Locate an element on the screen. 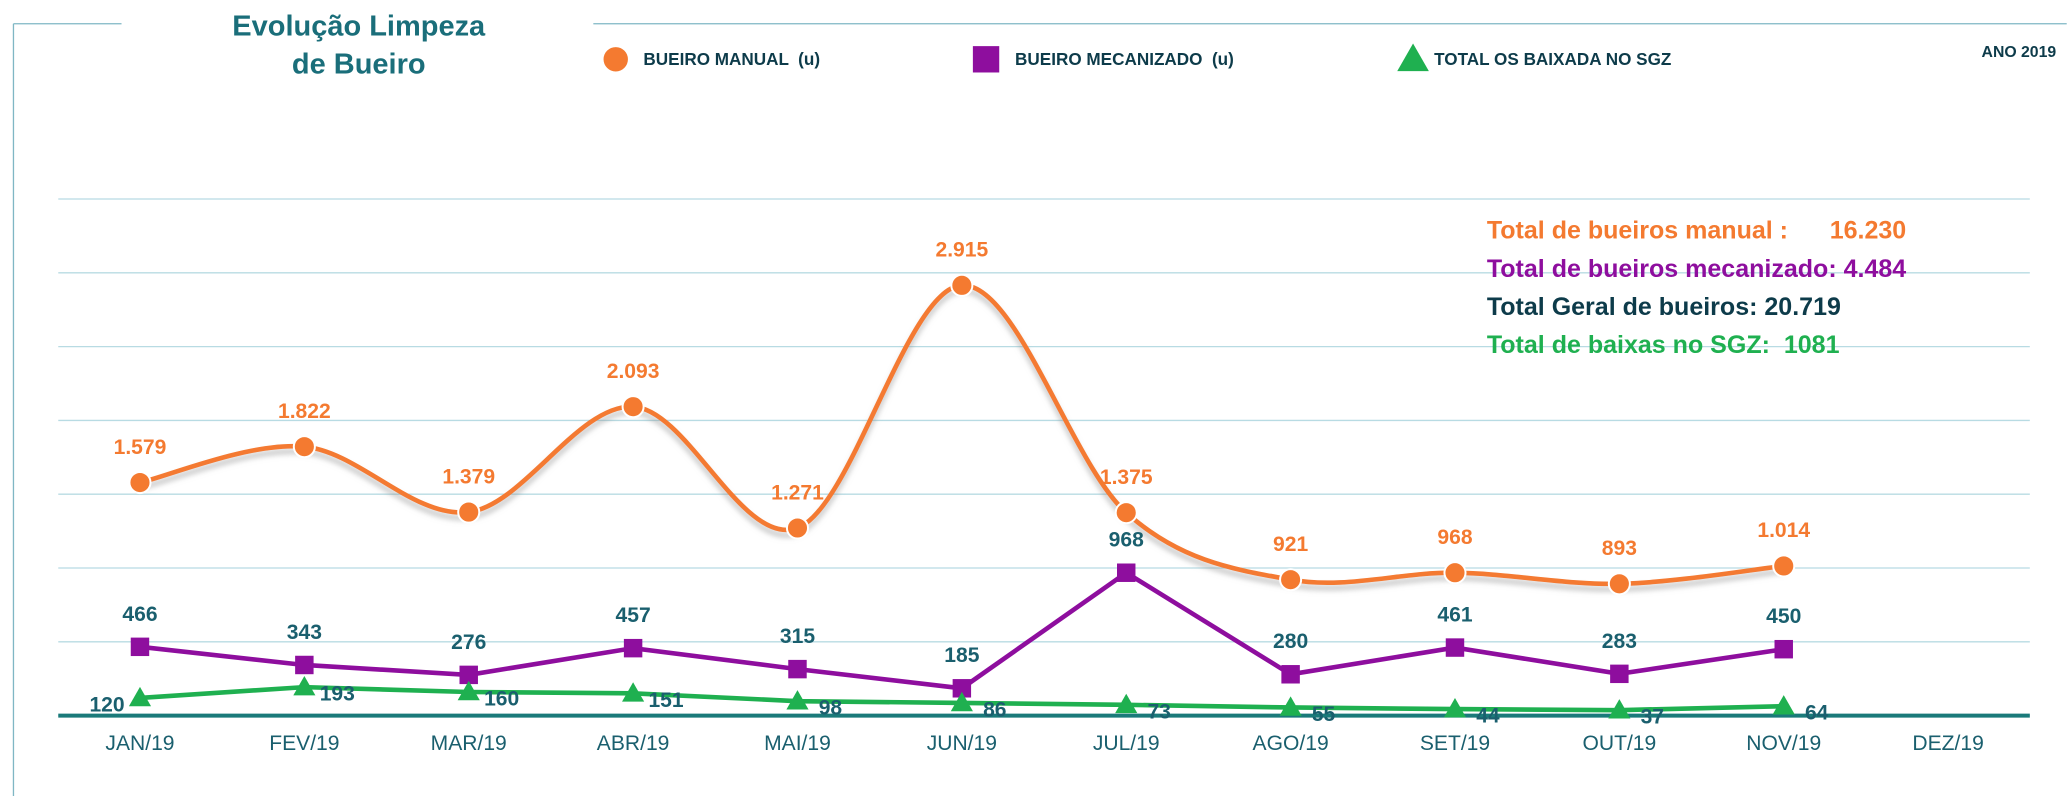 The width and height of the screenshot is (2067, 796). data-label: 461 is located at coordinates (1454, 614).